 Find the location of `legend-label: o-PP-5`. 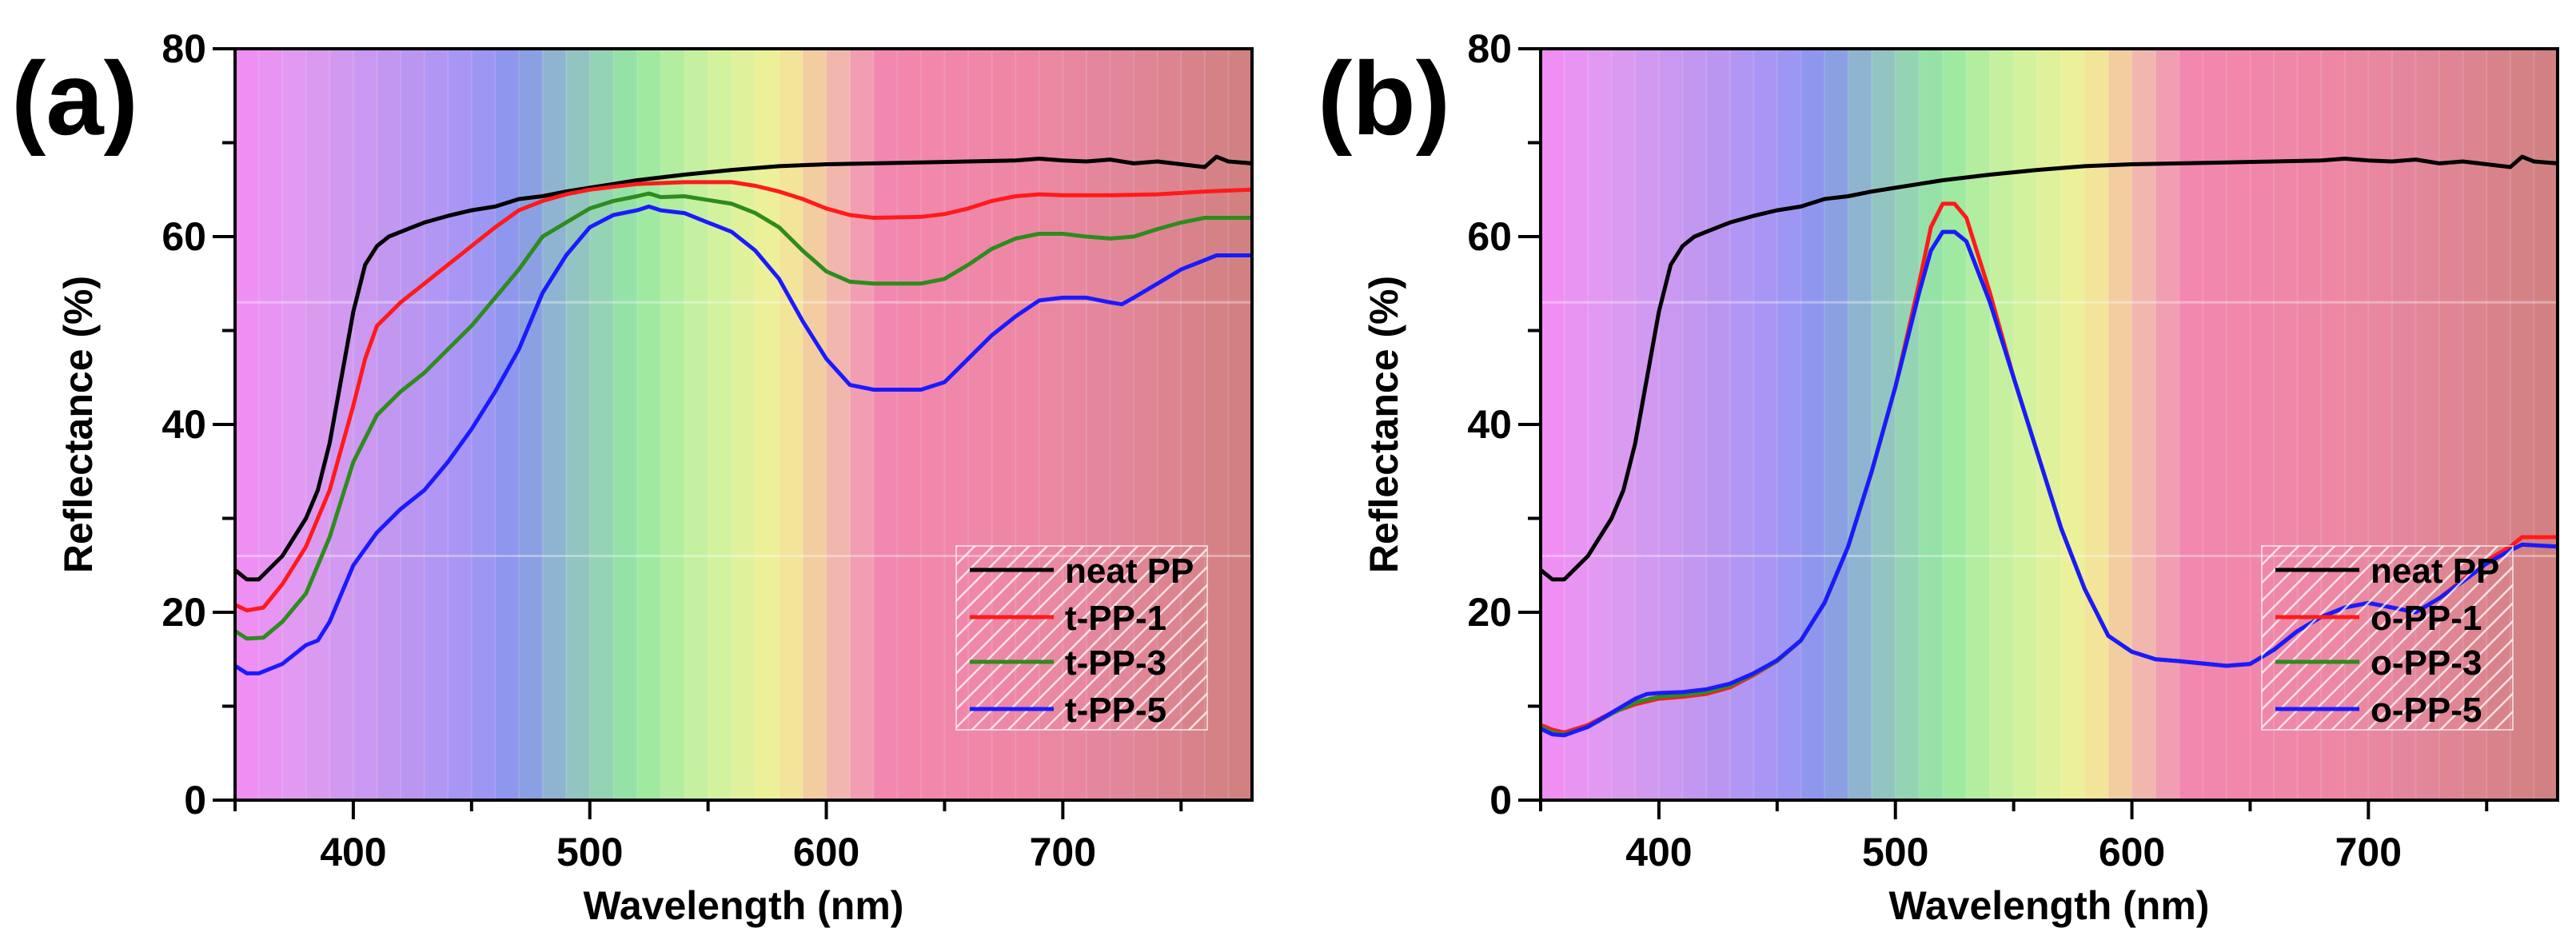

legend-label: o-PP-5 is located at coordinates (2426, 710).